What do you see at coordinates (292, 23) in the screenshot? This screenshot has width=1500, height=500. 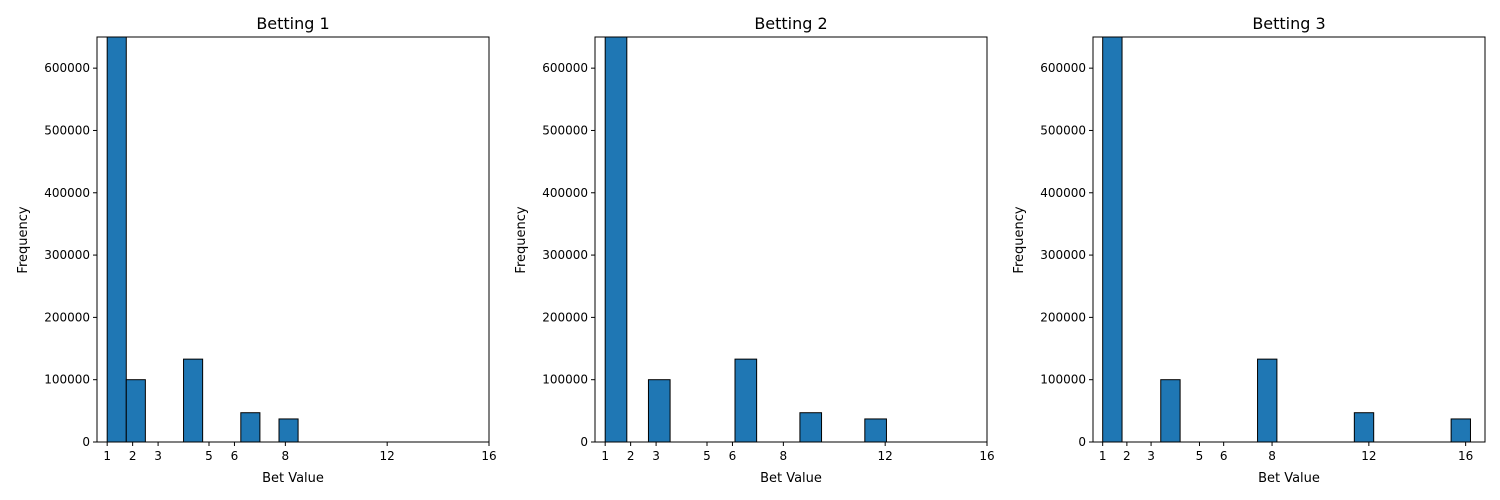 I see `chart-title: Betting 1` at bounding box center [292, 23].